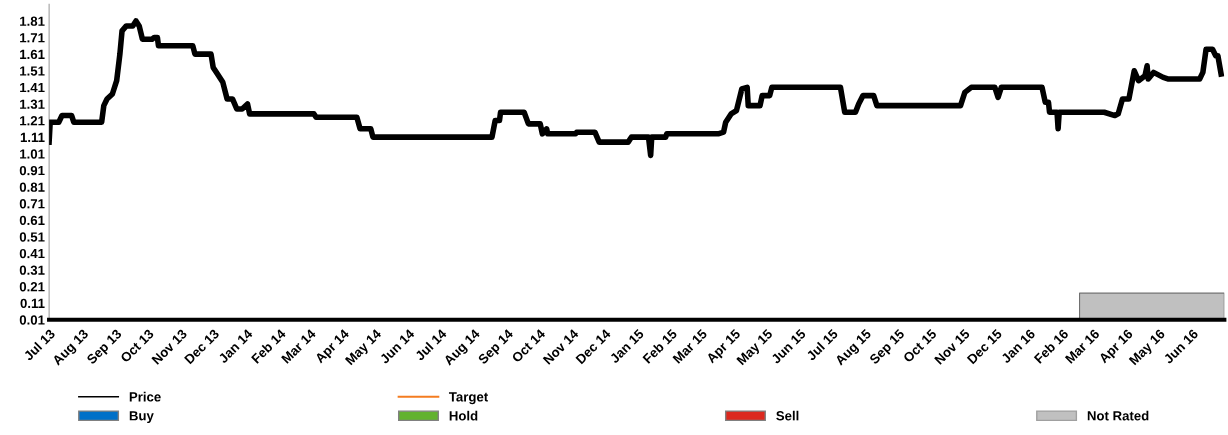  Describe the element at coordinates (32, 71) in the screenshot. I see `y-tick-label: 1.51` at that location.